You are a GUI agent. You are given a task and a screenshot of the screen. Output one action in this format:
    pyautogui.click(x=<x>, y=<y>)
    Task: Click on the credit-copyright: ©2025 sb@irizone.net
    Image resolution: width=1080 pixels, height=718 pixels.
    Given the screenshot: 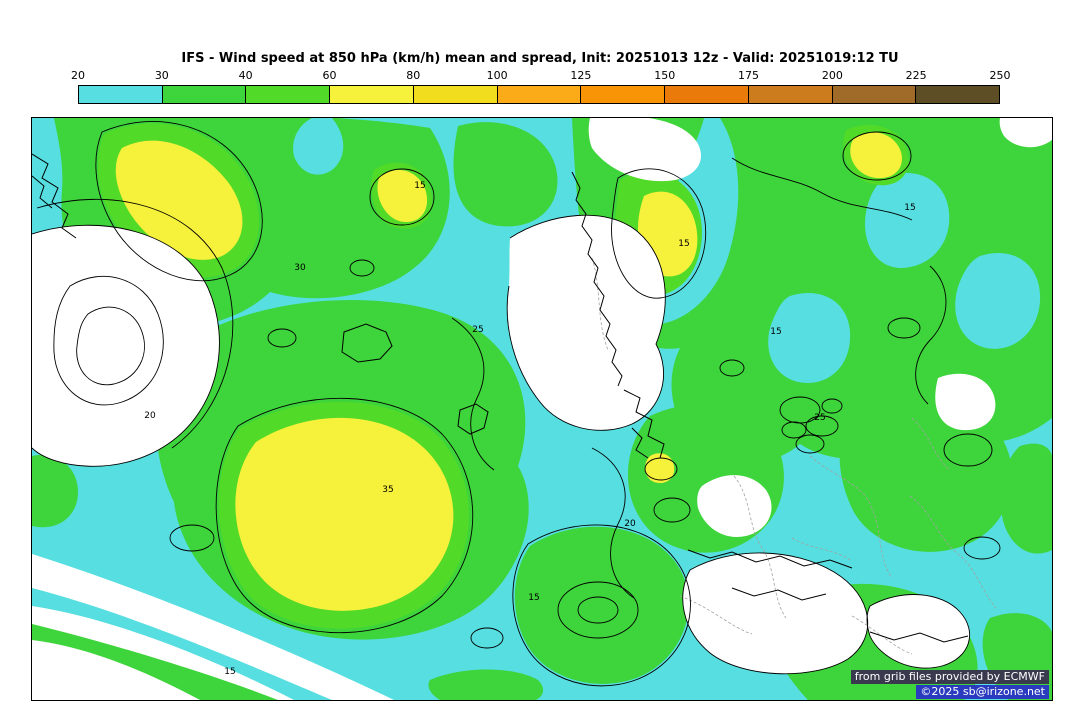 What is the action you would take?
    pyautogui.click(x=982, y=692)
    